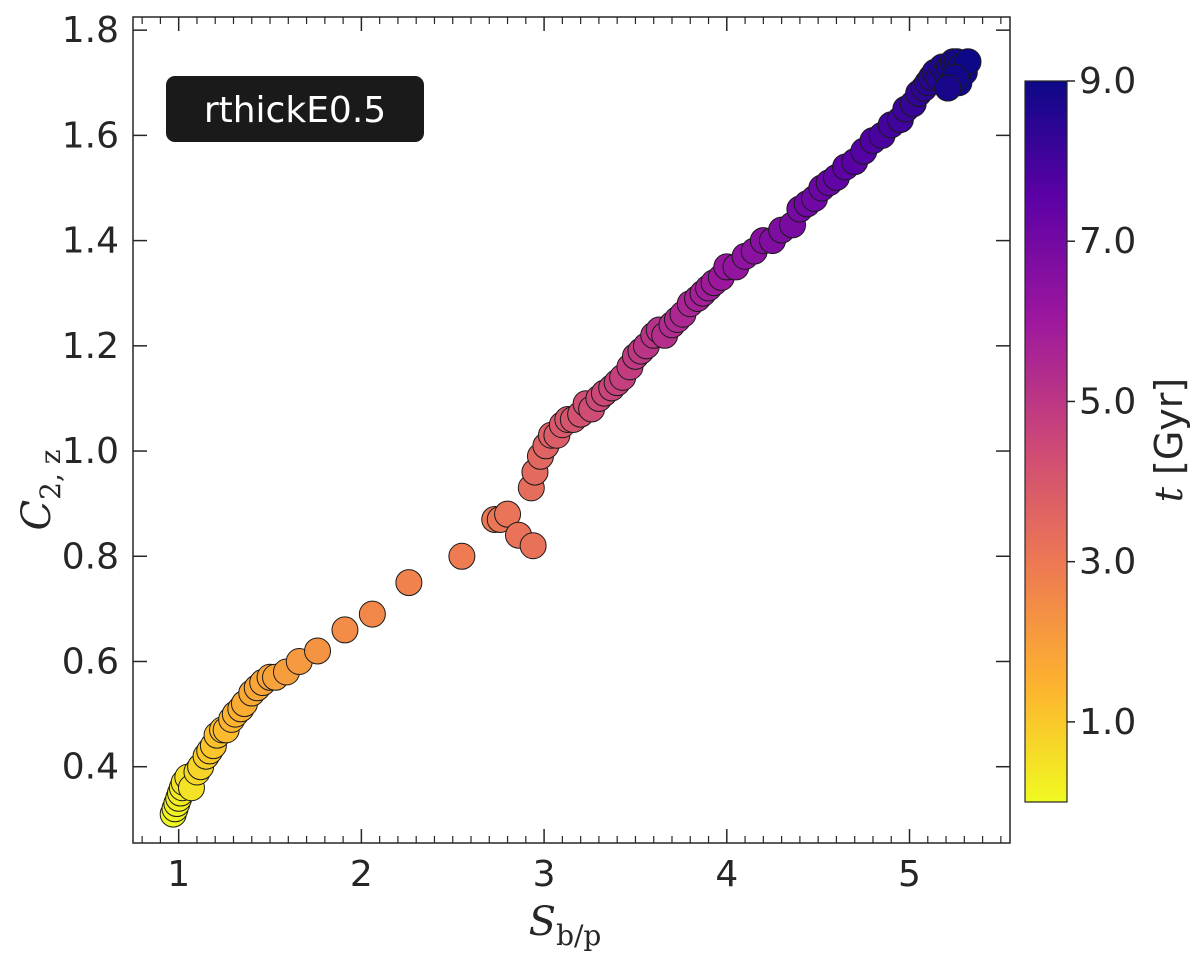  What do you see at coordinates (90, 135) in the screenshot?
I see `y-tick-label: 1.6` at bounding box center [90, 135].